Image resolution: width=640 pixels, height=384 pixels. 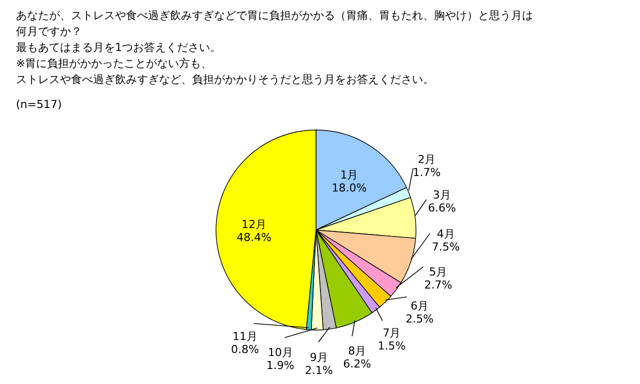 I want to click on slice-label: 7月, so click(x=391, y=333).